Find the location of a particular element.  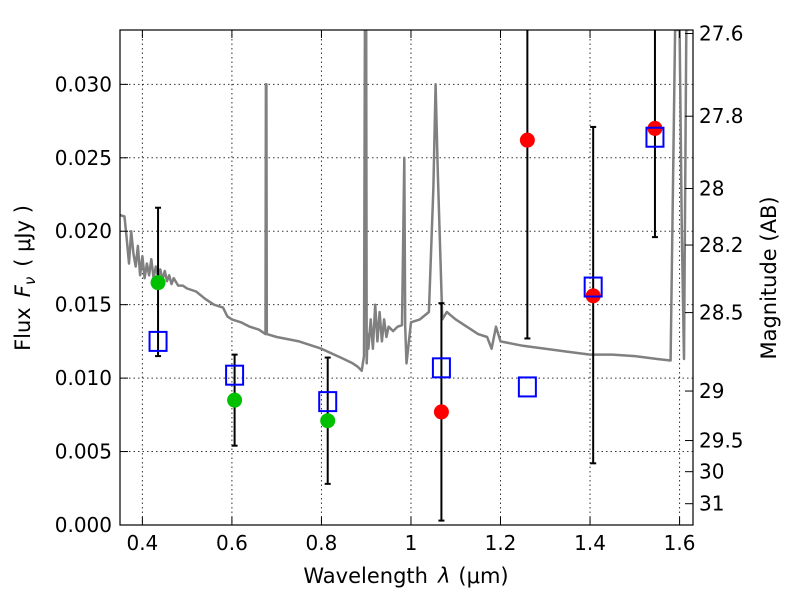

y2-tick-label: 28 is located at coordinates (711, 188).